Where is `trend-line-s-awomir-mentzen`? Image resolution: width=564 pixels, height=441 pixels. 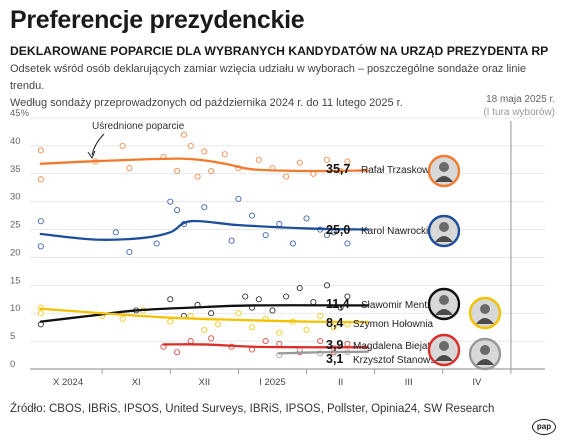
trend-line-s-awomir-mentzen is located at coordinates (204, 313).